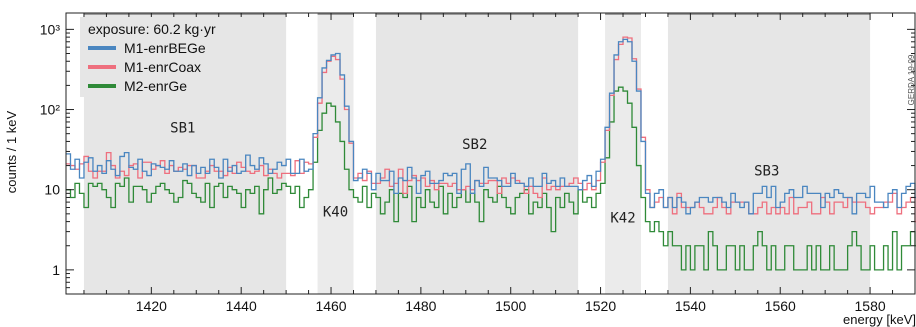  Describe the element at coordinates (690, 306) in the screenshot. I see `x-tick-label-1540: 1540` at that location.